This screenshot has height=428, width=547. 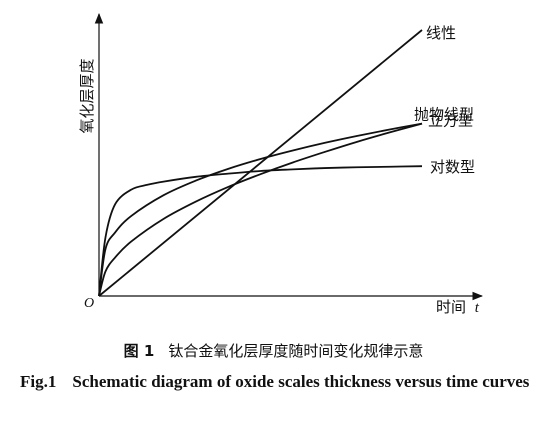 What do you see at coordinates (87, 95) in the screenshot?
I see `y-axis-label: 氧化层厚度` at bounding box center [87, 95].